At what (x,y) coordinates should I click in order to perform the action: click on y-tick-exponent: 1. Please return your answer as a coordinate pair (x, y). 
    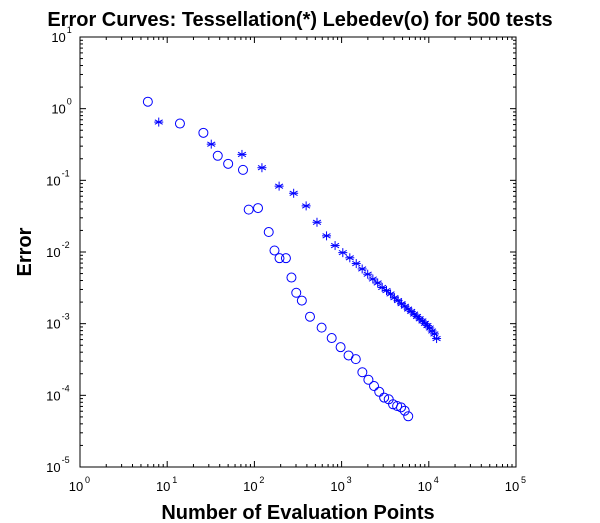
    Looking at the image, I should click on (69, 30).